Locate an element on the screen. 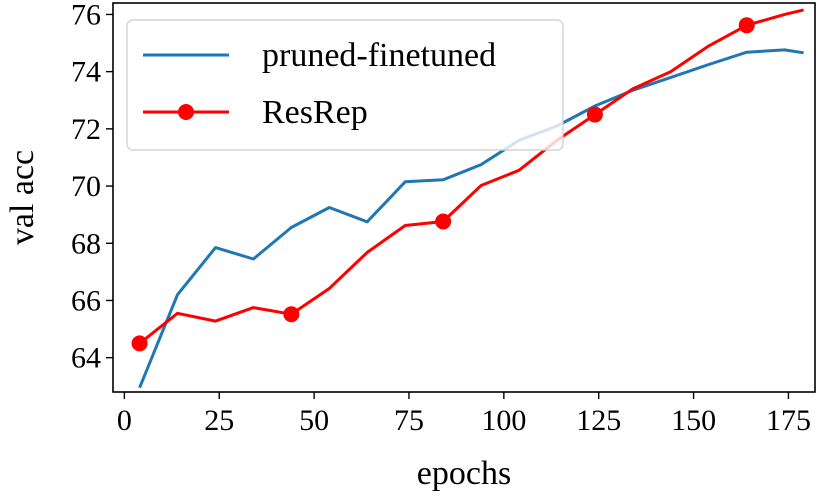  y-tick-label: 66 is located at coordinates (86, 300).